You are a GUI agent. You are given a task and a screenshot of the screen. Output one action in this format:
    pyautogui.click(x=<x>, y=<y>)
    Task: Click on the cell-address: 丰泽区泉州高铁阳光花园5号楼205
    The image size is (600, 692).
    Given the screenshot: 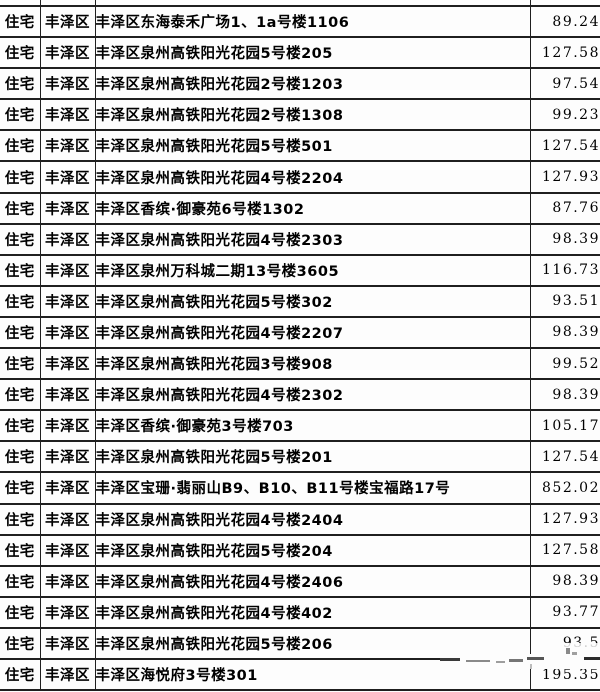 What is the action you would take?
    pyautogui.click(x=312, y=52)
    